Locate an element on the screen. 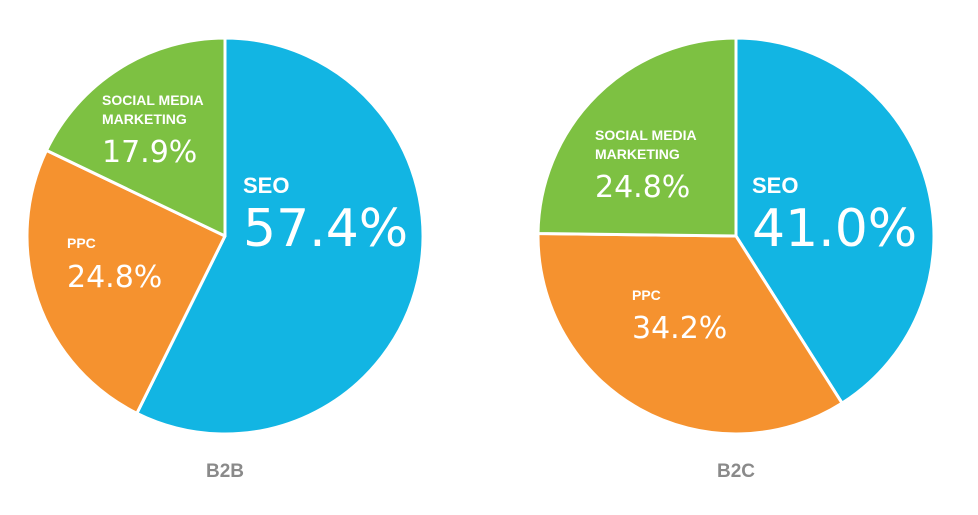  slice-name-b2b-social-media-marketing: SOCIAL MEDIA is located at coordinates (153, 100).